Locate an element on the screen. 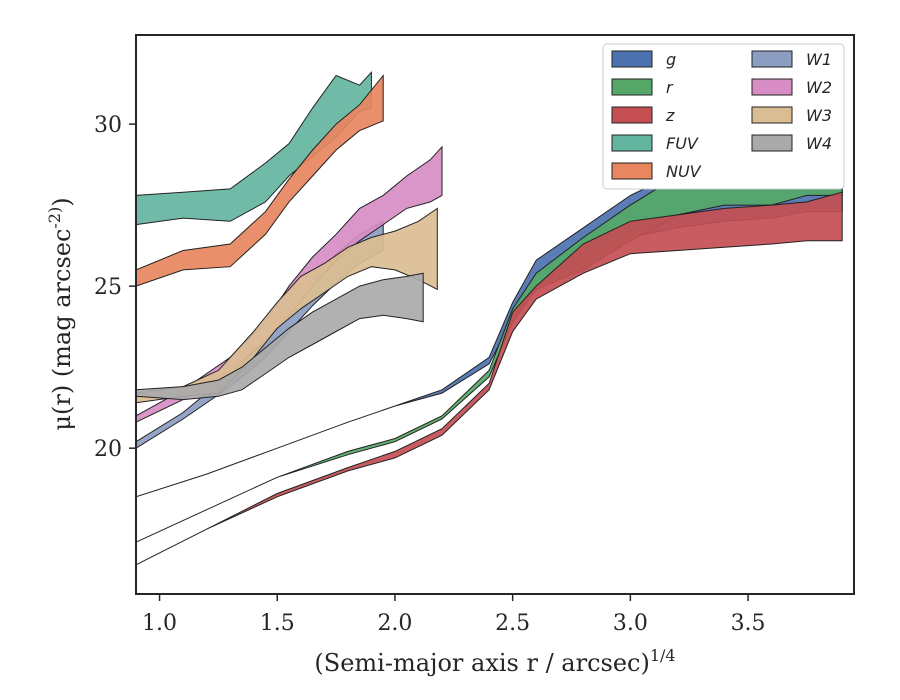  legend-label-w2: W2 is located at coordinates (819, 87).